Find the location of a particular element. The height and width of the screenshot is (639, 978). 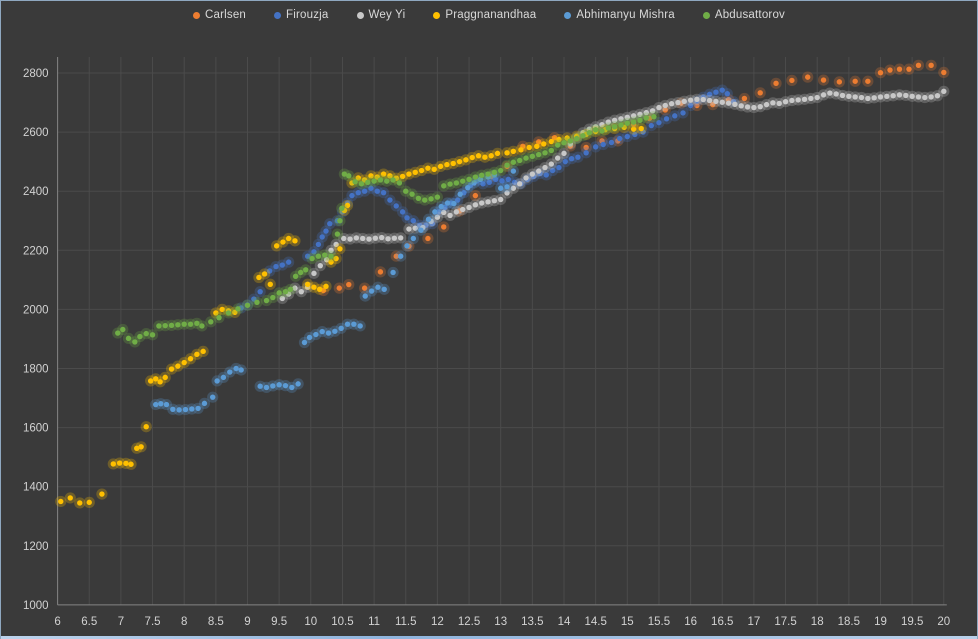

y-tick-label: 2000 is located at coordinates (36, 310).